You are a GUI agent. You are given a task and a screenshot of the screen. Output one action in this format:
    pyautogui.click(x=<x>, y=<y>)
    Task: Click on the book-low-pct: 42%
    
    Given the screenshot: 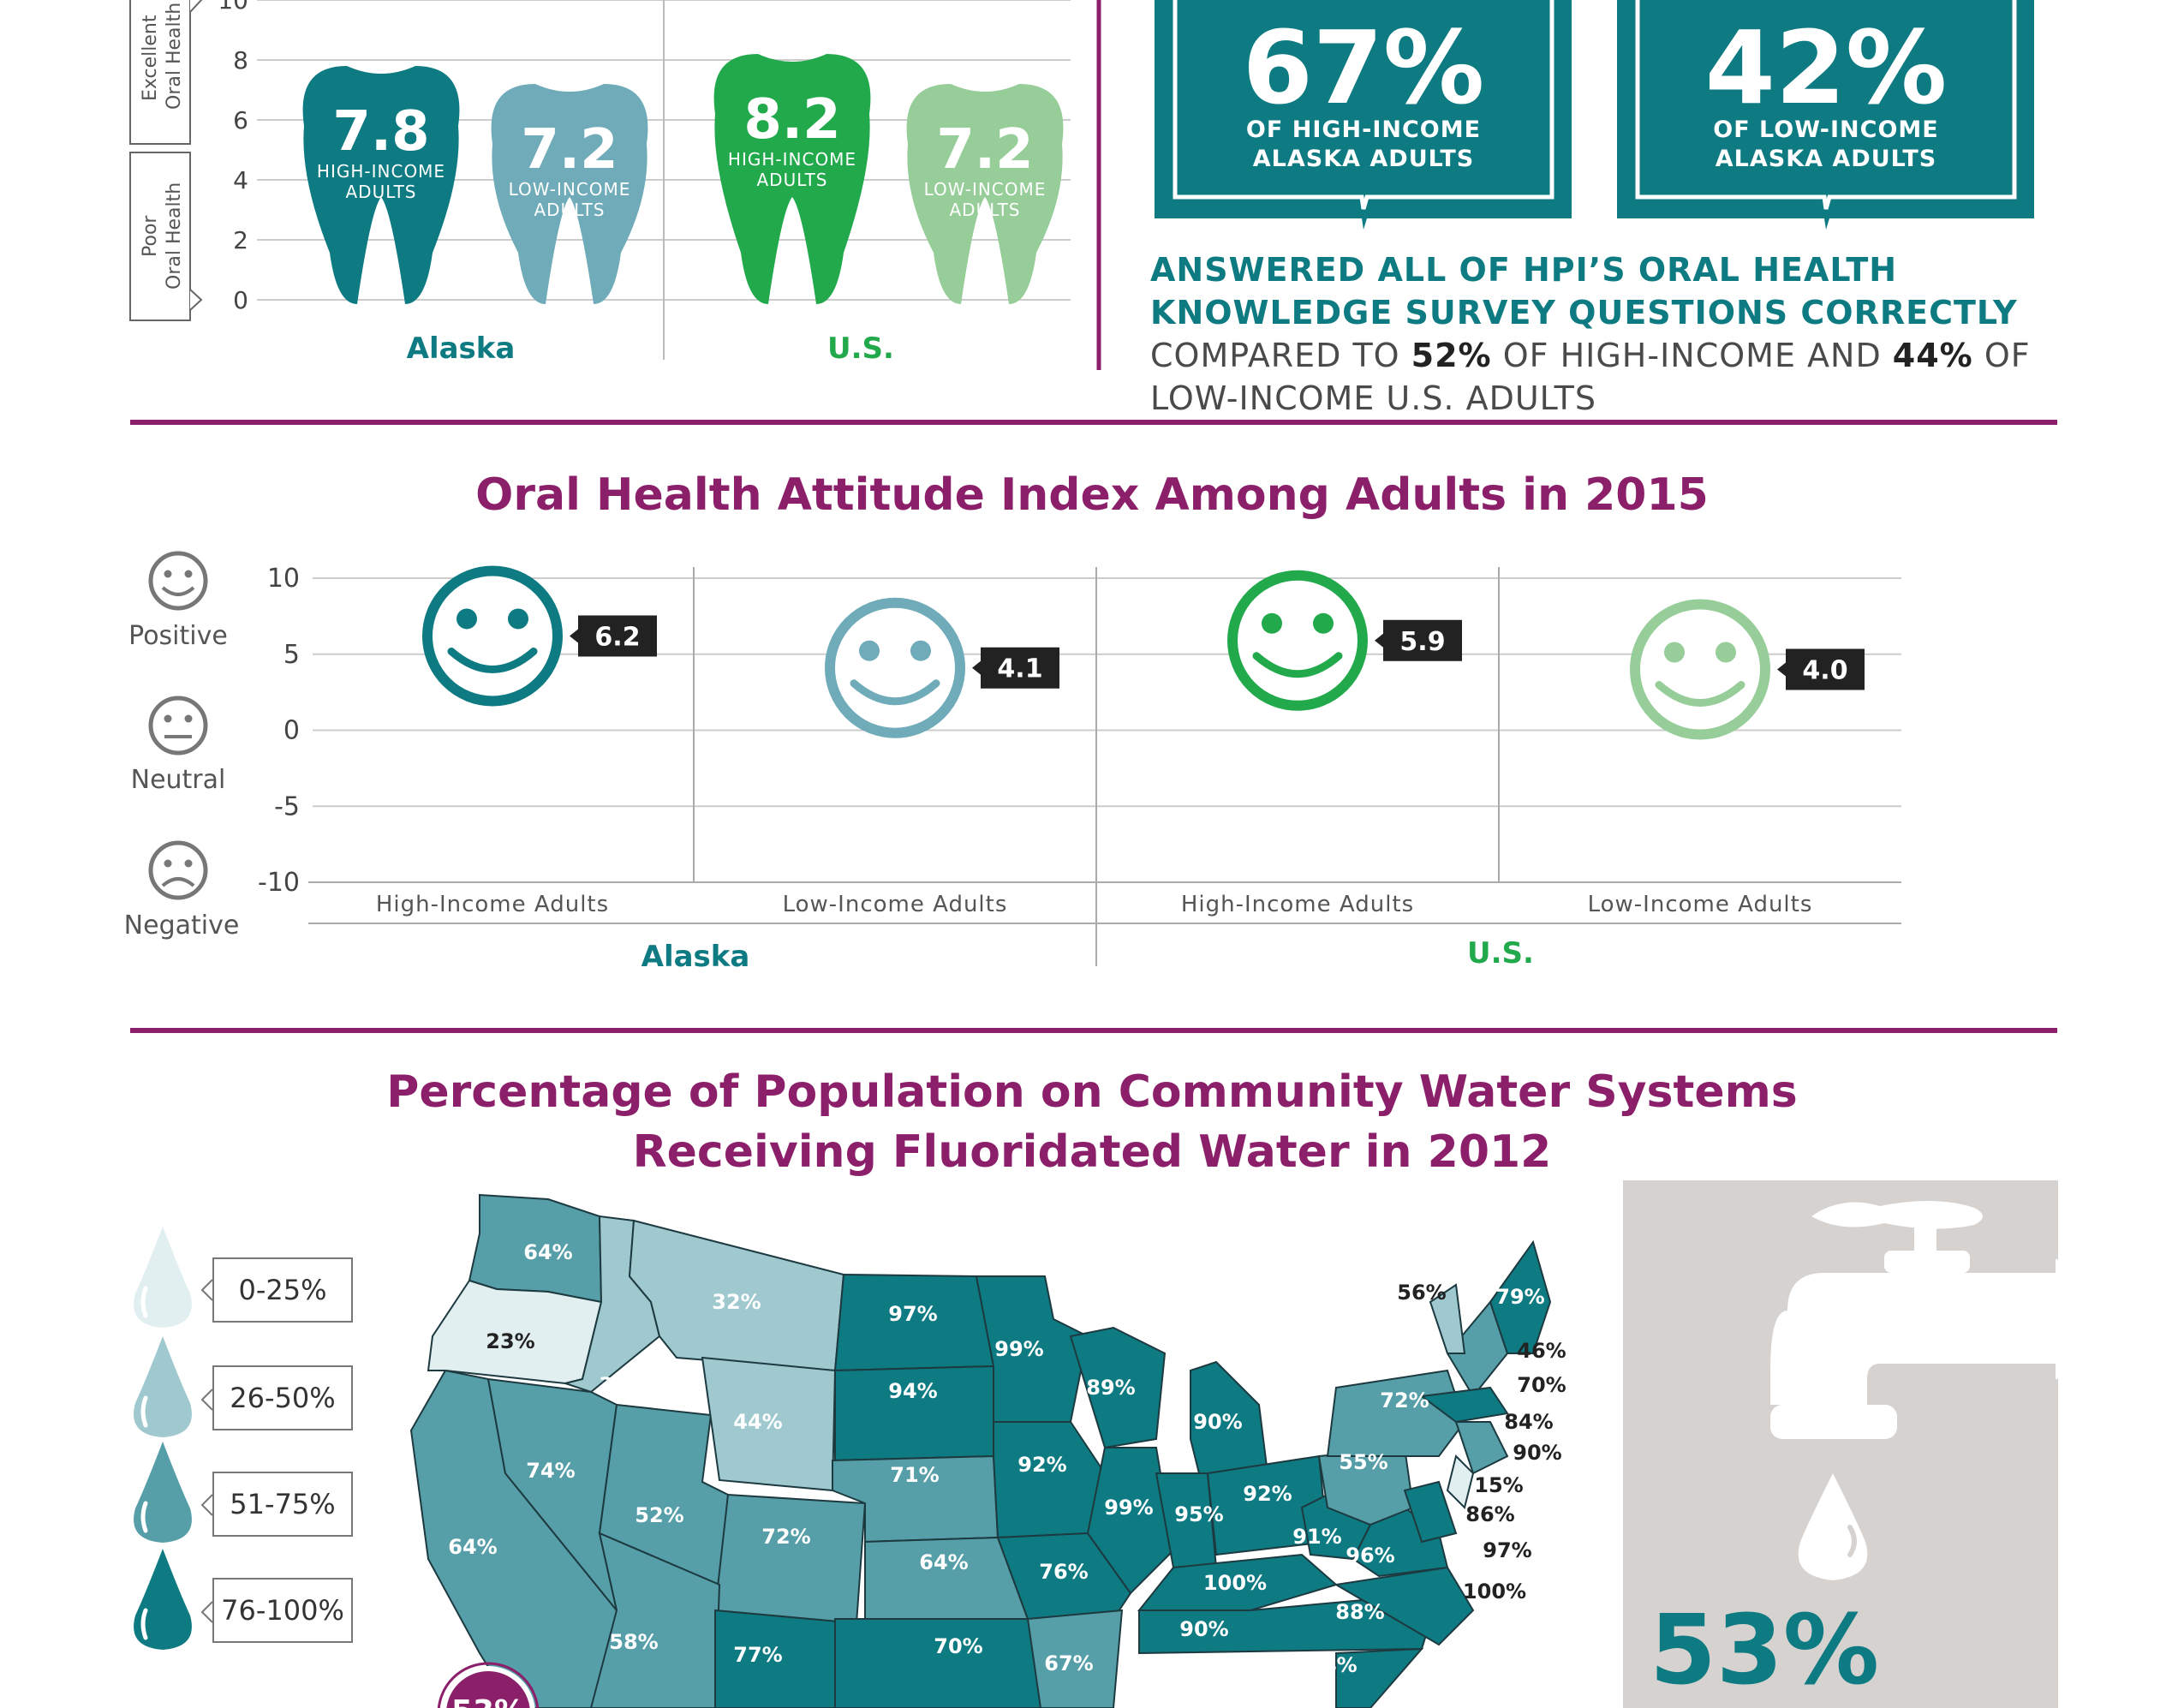 What is the action you would take?
    pyautogui.click(x=1826, y=68)
    